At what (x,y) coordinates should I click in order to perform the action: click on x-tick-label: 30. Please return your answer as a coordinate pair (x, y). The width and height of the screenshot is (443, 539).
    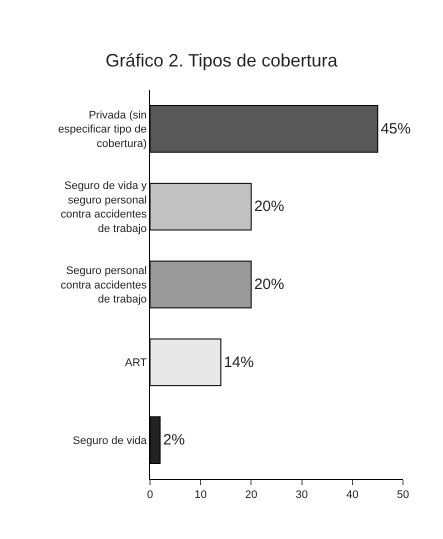
    Looking at the image, I should click on (302, 495).